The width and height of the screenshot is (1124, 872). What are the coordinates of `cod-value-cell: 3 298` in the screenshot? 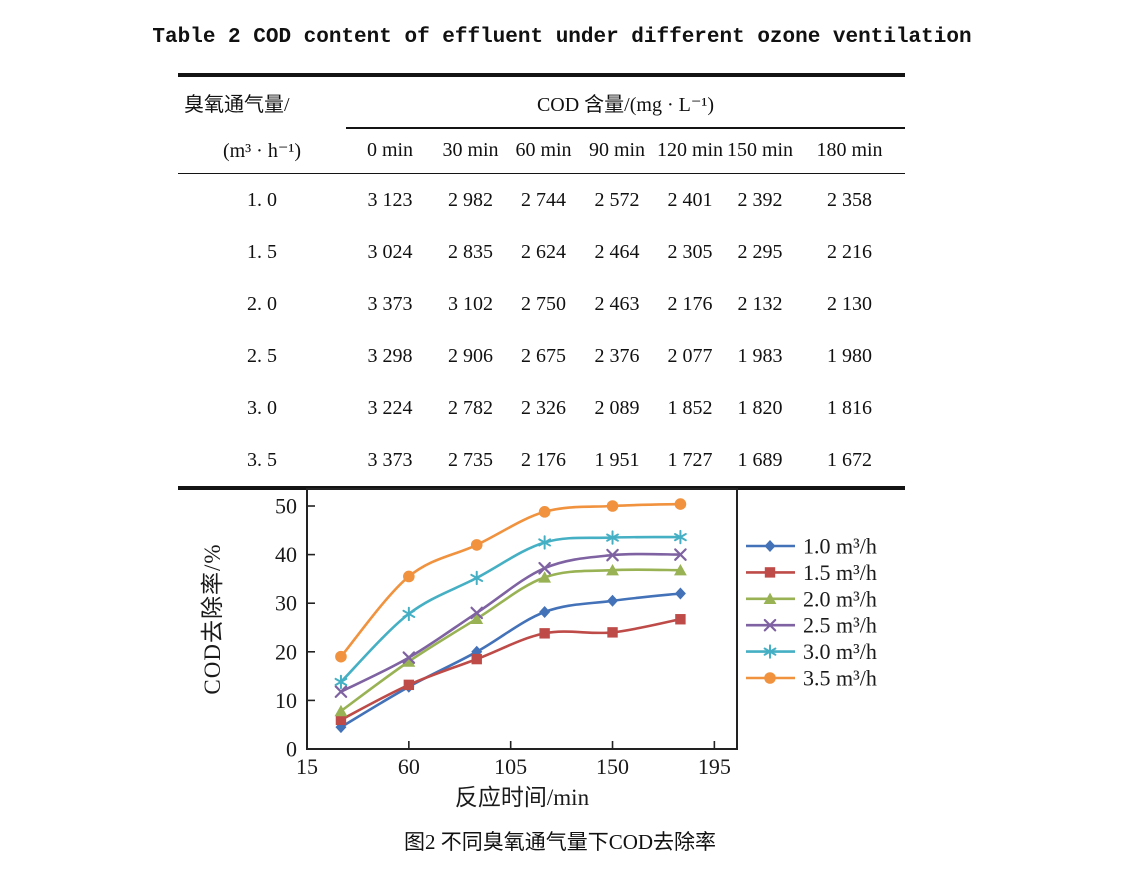 It's located at (390, 355).